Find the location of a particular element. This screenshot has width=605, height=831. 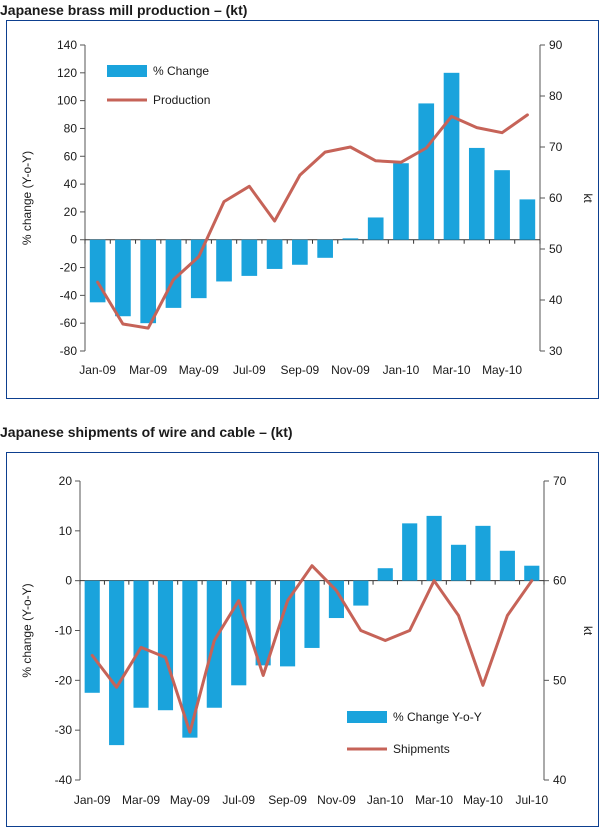

y-tick-label-left: 100 is located at coordinates (67, 101).